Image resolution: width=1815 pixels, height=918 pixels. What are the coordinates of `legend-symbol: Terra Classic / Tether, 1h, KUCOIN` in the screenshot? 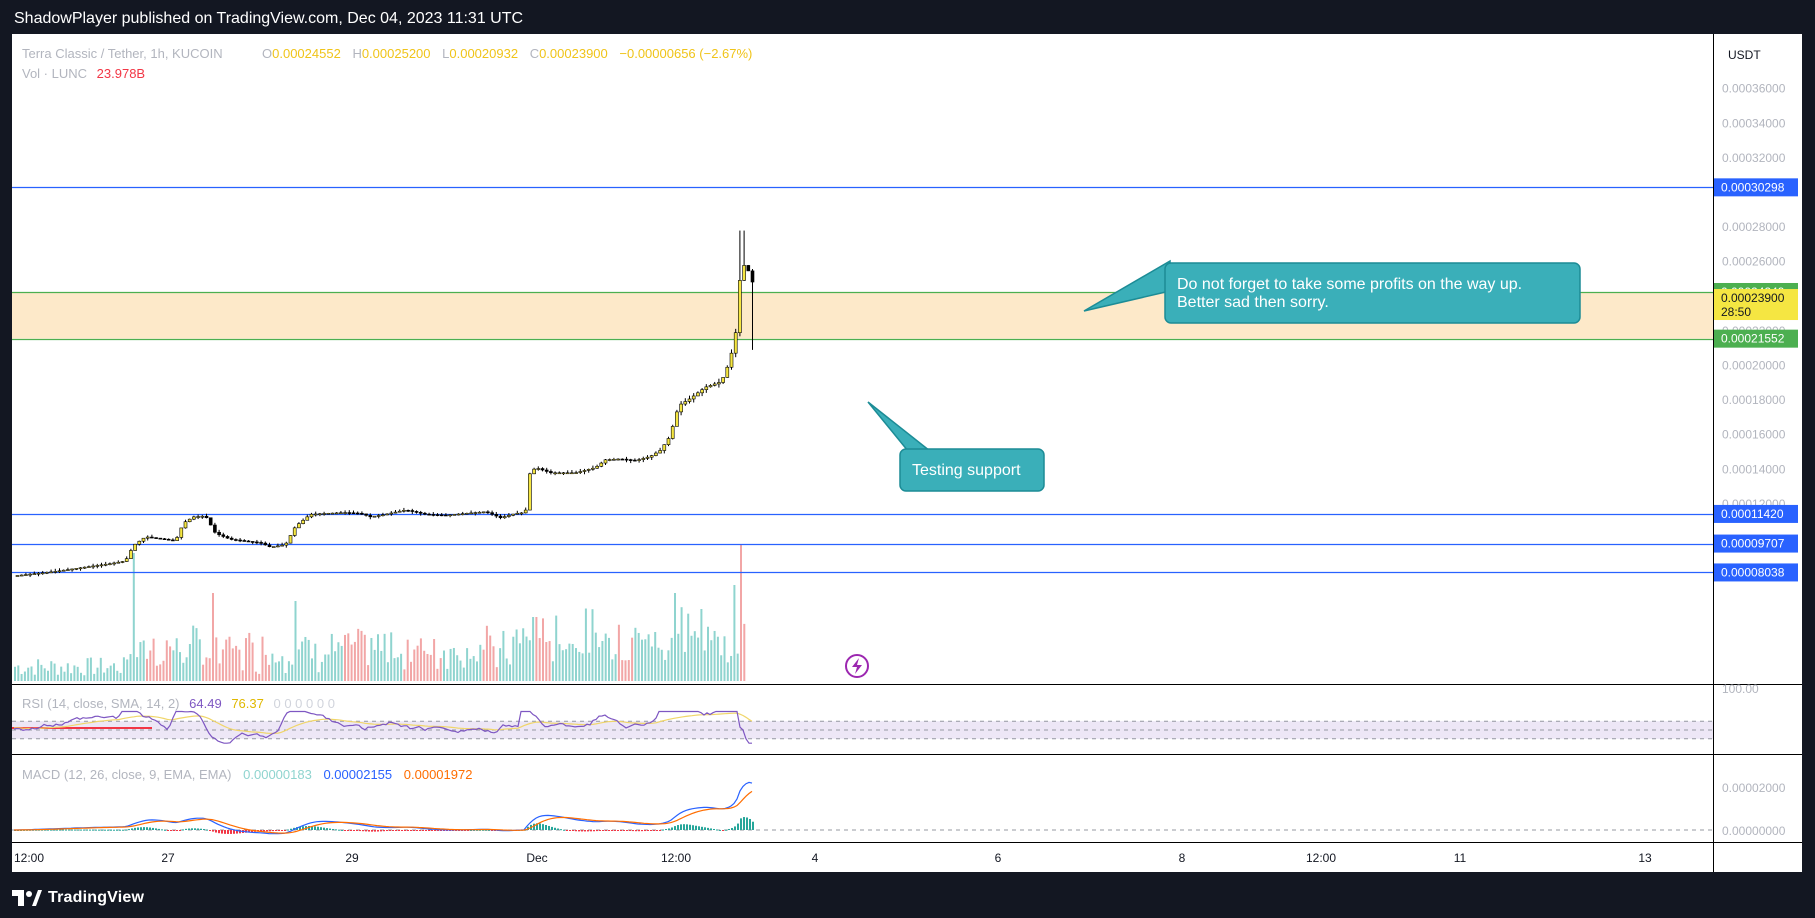 It's located at (122, 53).